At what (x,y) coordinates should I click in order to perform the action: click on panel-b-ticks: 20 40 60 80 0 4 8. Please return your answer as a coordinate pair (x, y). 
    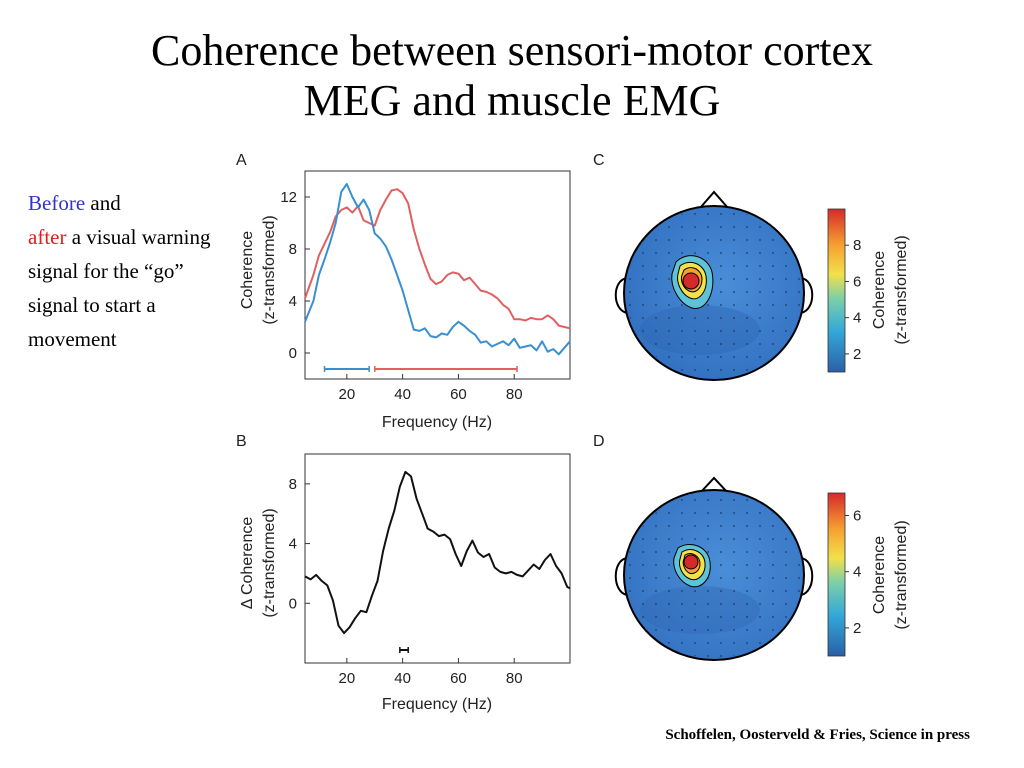
    Looking at the image, I should click on (406, 581).